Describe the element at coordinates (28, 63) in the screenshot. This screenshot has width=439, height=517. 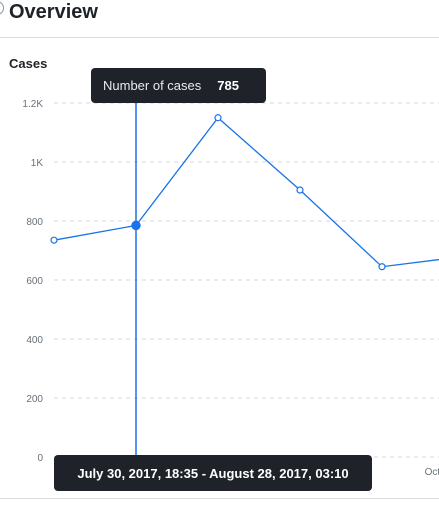
I see `chart-title: Cases` at that location.